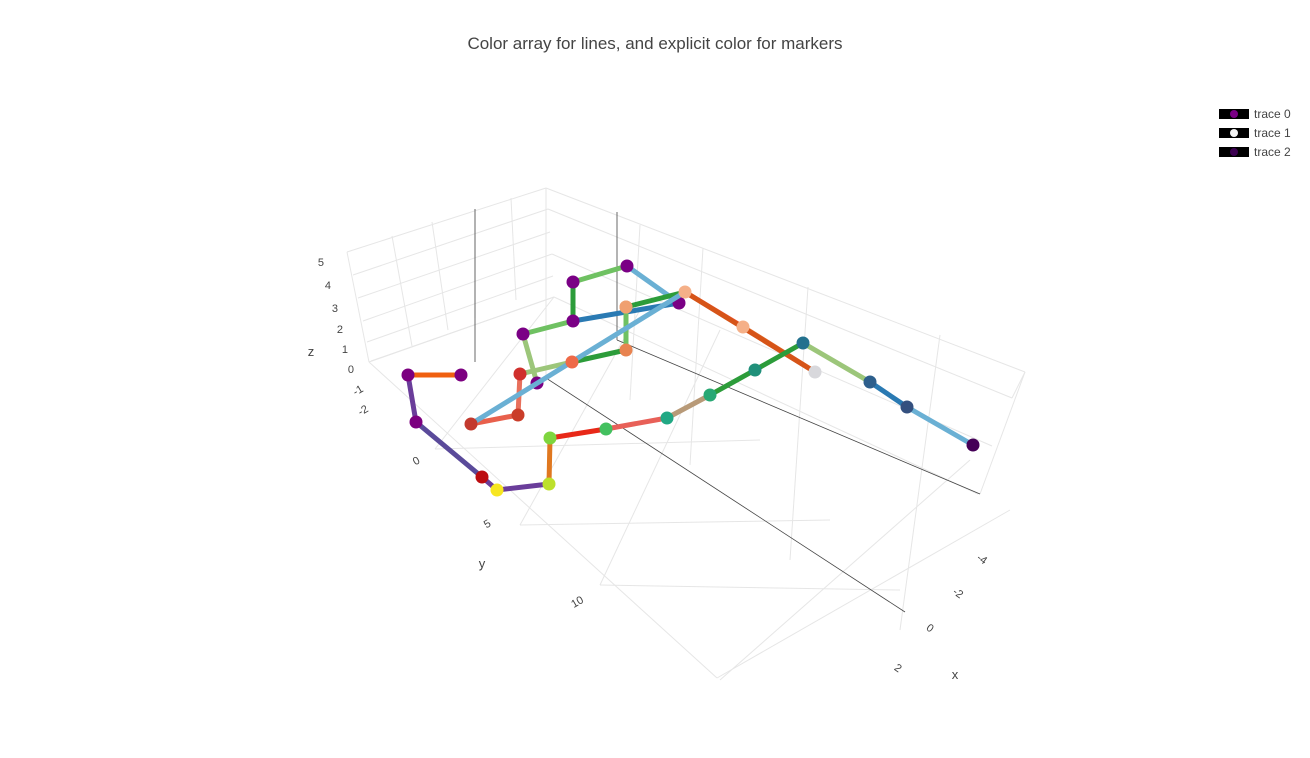  What do you see at coordinates (335, 309) in the screenshot?
I see `z-tick-label: 3` at bounding box center [335, 309].